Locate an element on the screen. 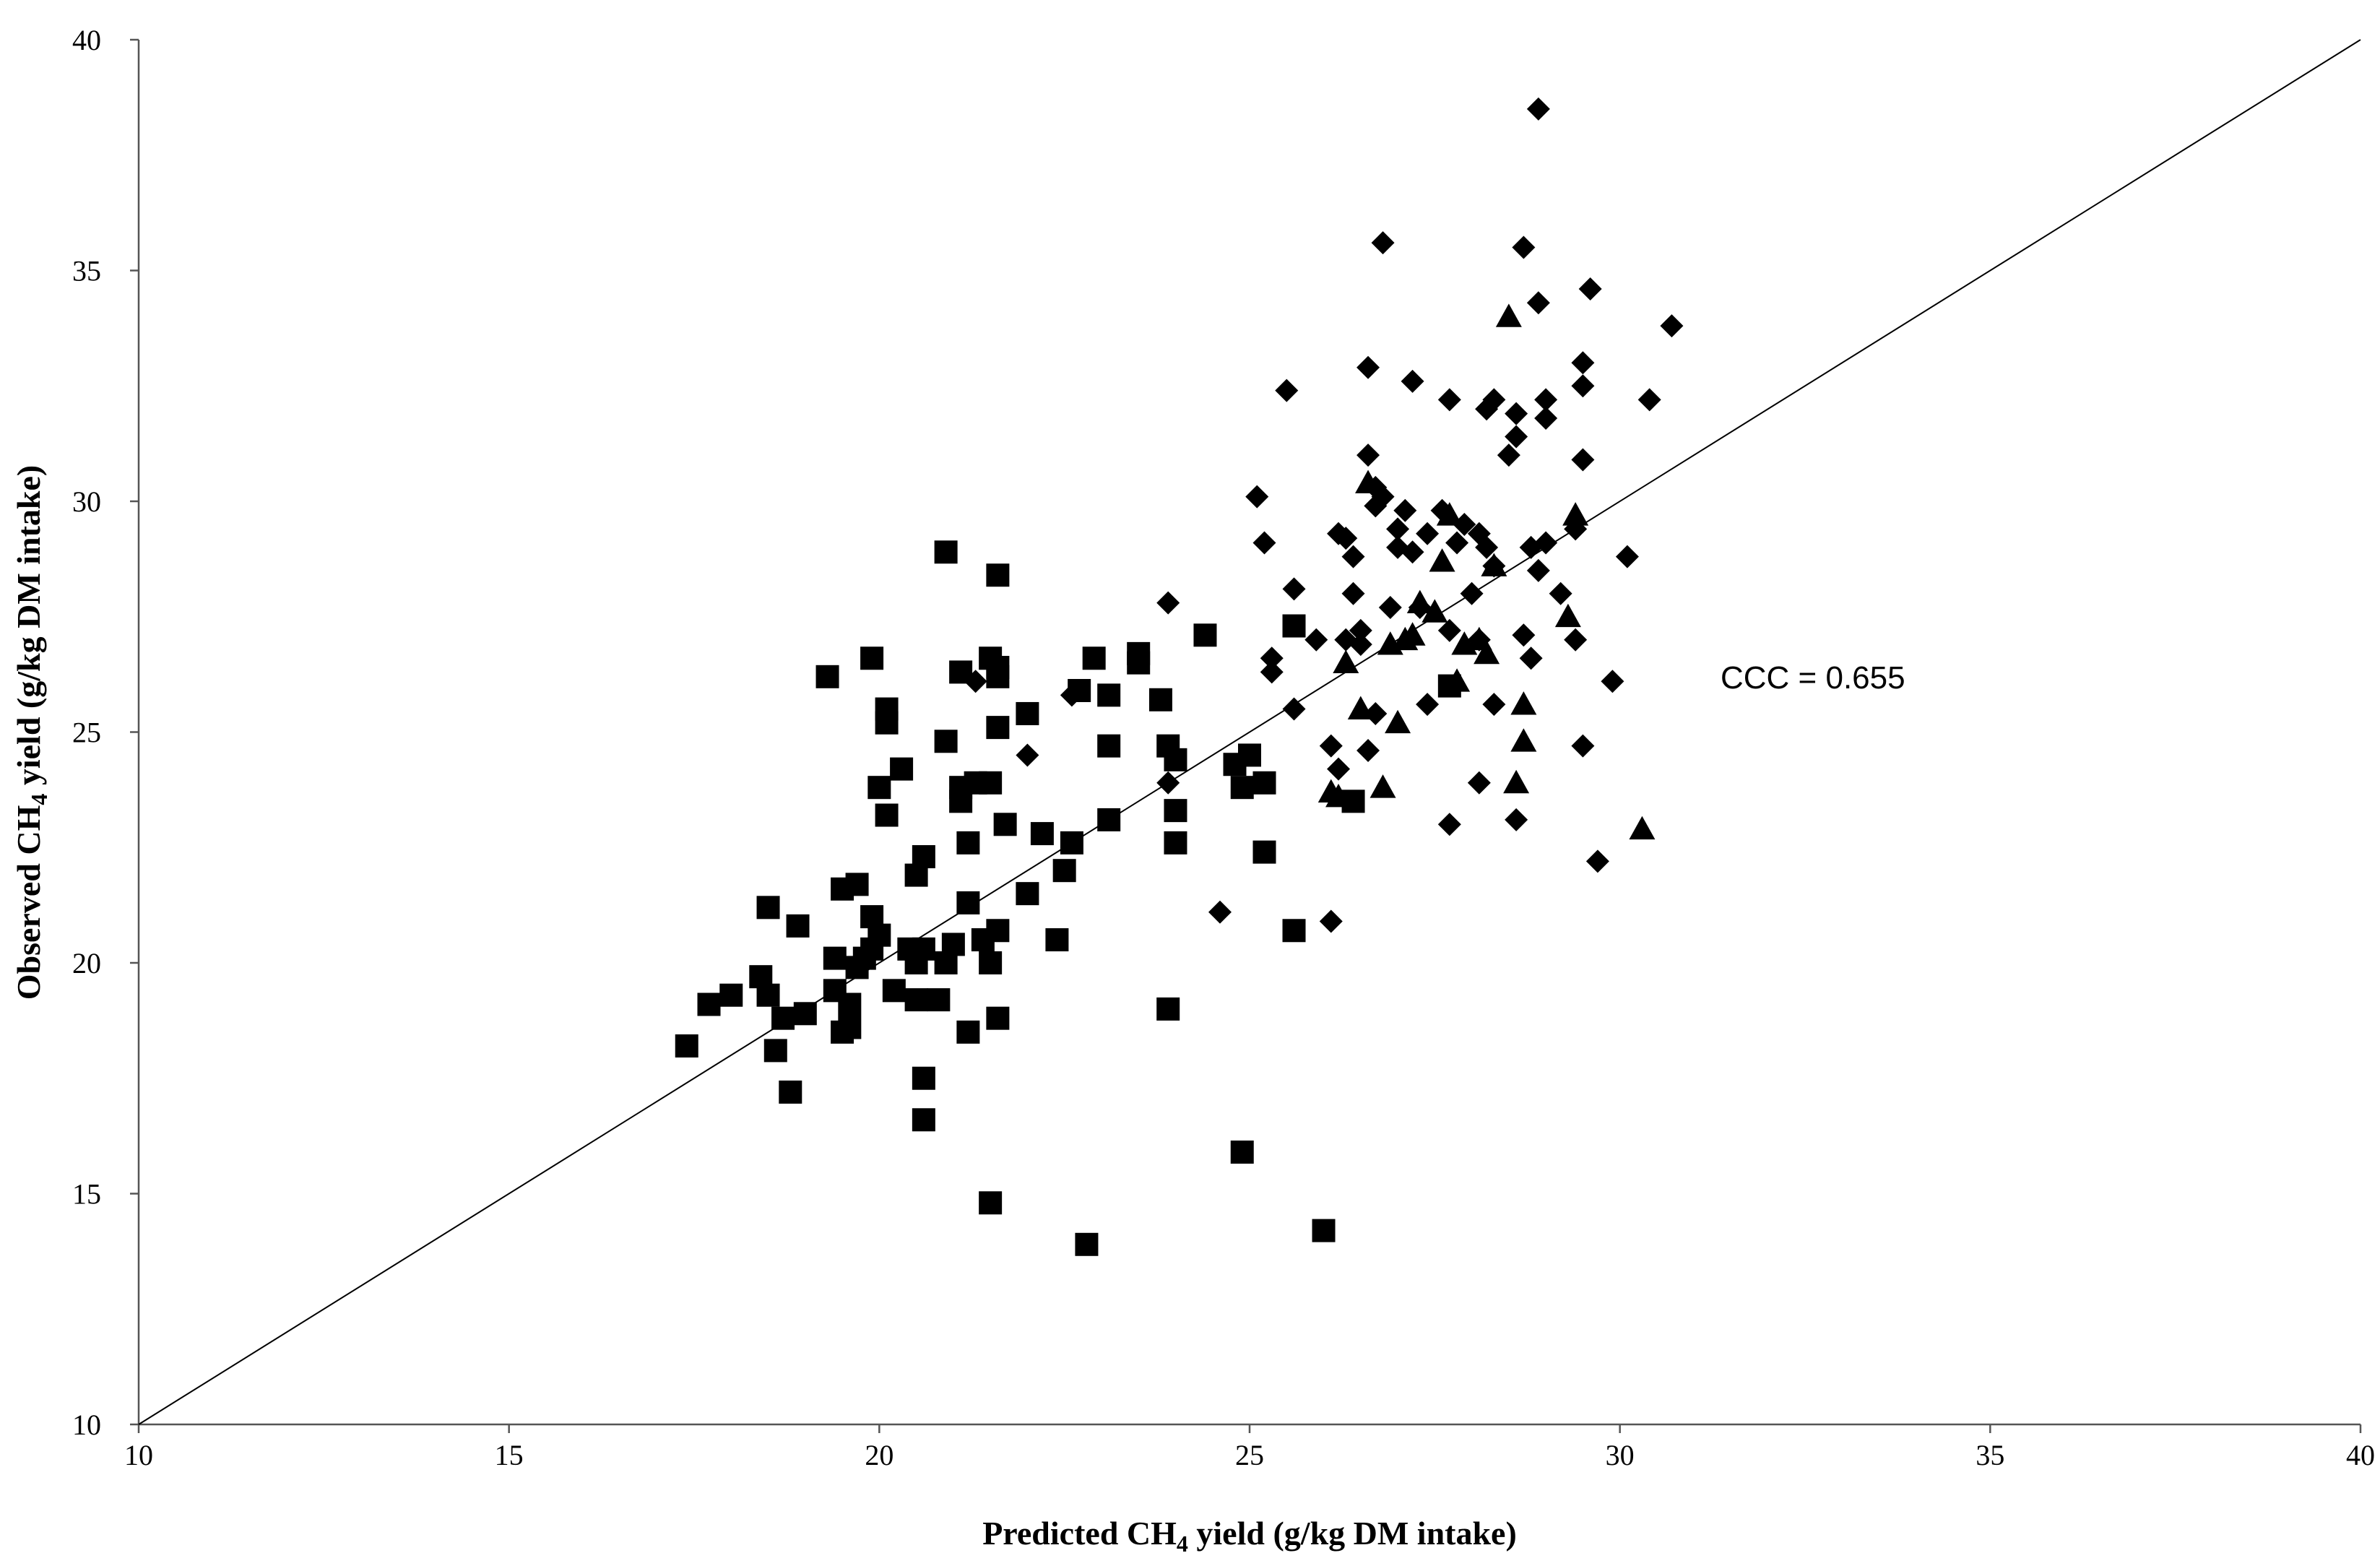 The image size is (2380, 1566). y-axis-title-before: Observed CH is located at coordinates (28, 903).